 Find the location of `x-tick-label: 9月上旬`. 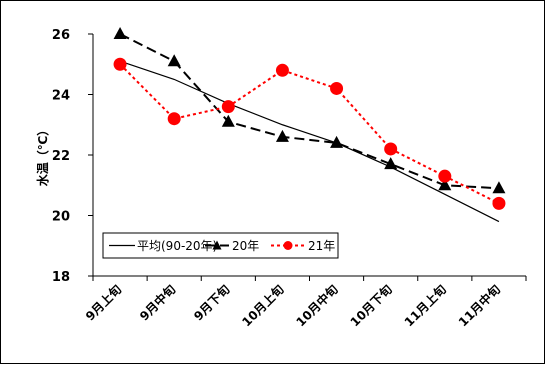

x-tick-label: 9月上旬 is located at coordinates (103, 303).